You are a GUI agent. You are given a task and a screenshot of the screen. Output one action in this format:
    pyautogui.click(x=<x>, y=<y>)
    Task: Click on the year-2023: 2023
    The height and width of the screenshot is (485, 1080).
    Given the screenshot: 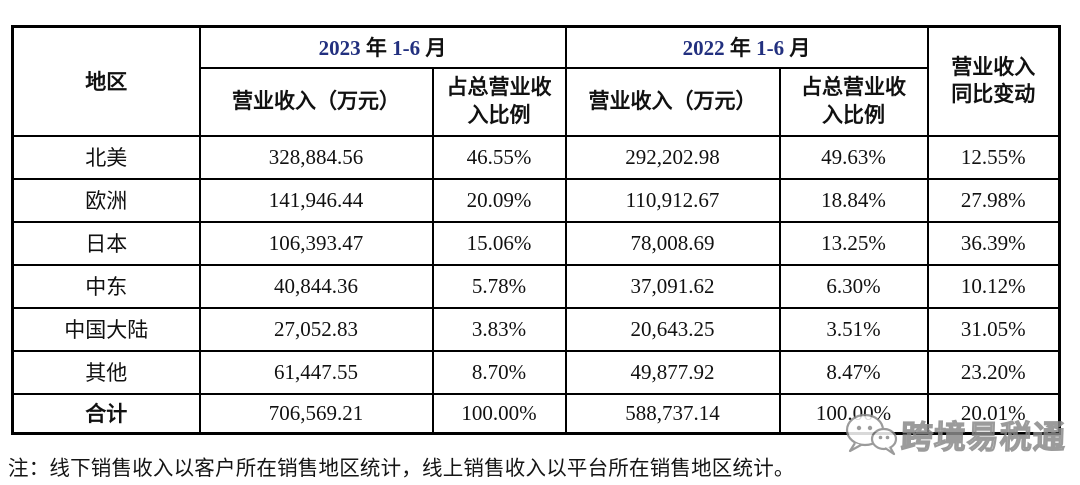 What is the action you would take?
    pyautogui.click(x=339, y=48)
    